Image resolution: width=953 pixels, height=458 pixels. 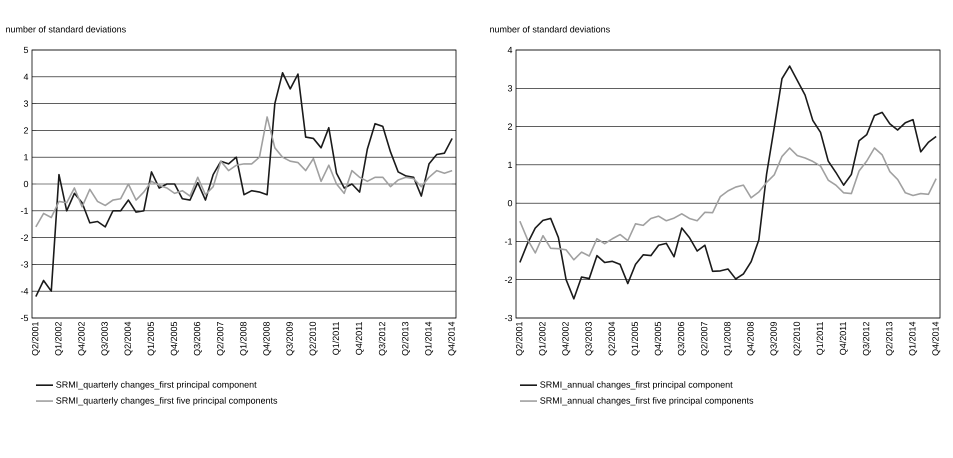 I want to click on legend-label: SRMI_quarterly changes_first five principal components, so click(x=167, y=401).